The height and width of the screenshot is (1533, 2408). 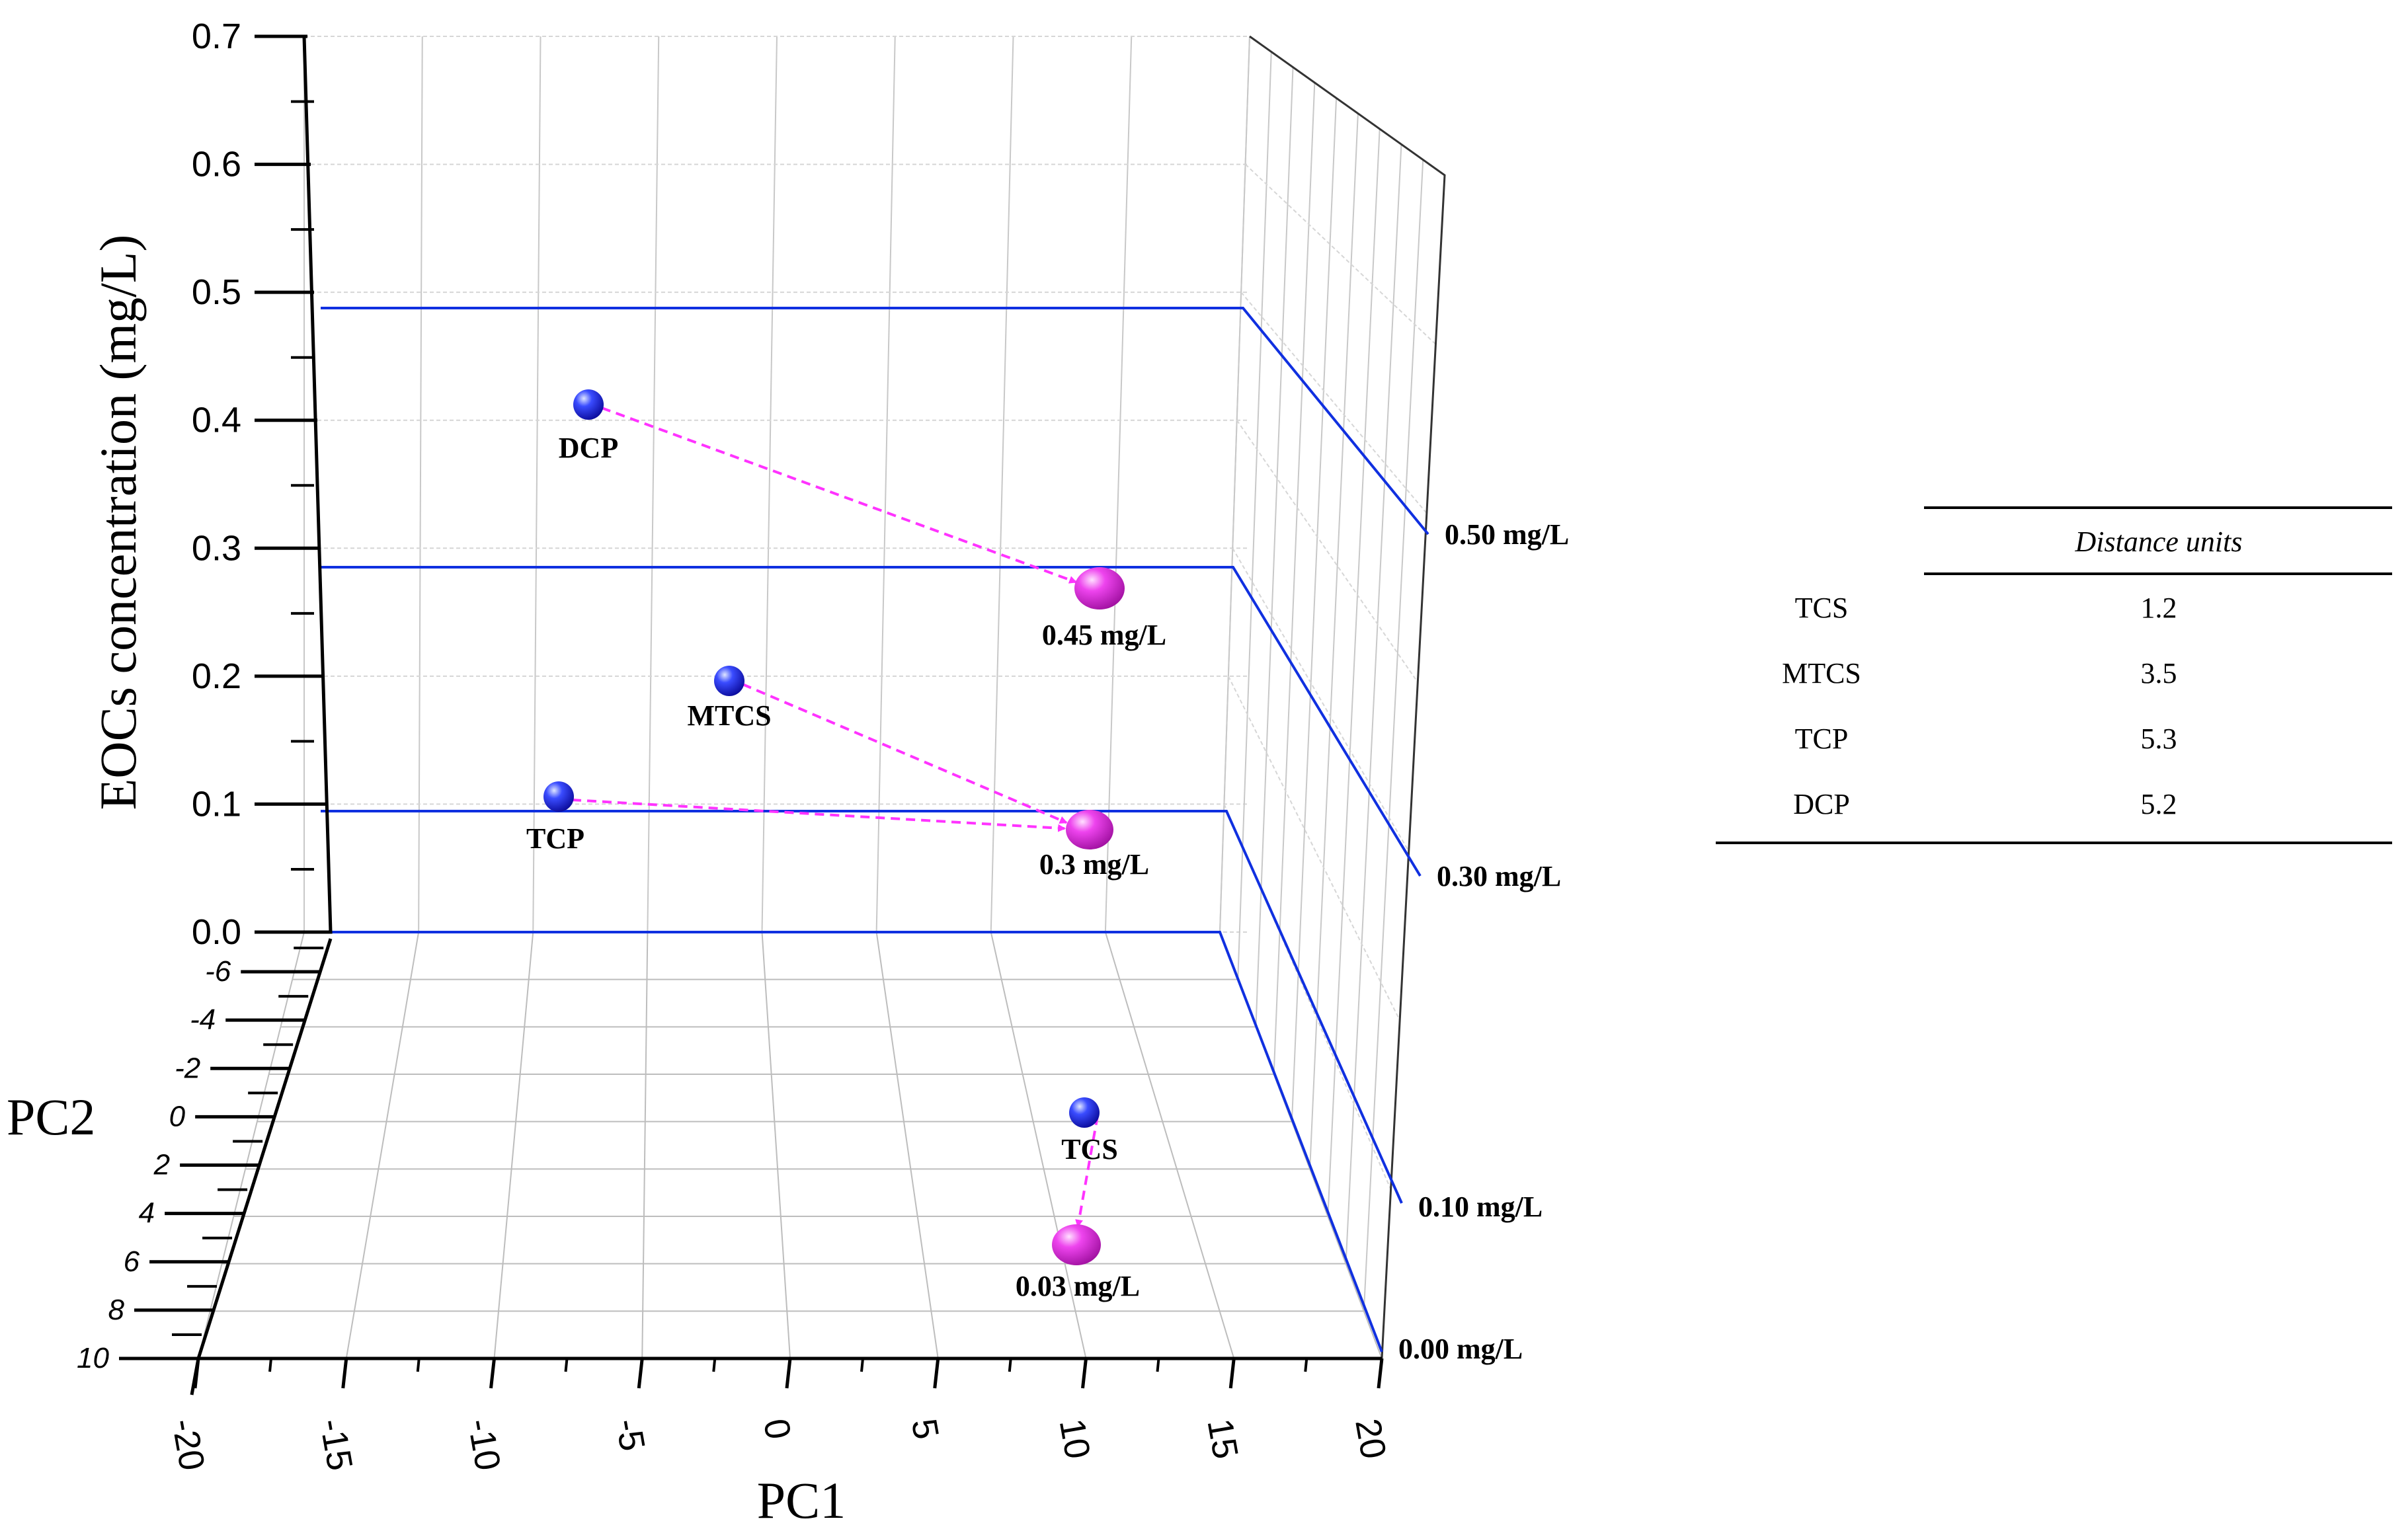 What do you see at coordinates (1822, 608) in the screenshot?
I see `table-row-name: TCS` at bounding box center [1822, 608].